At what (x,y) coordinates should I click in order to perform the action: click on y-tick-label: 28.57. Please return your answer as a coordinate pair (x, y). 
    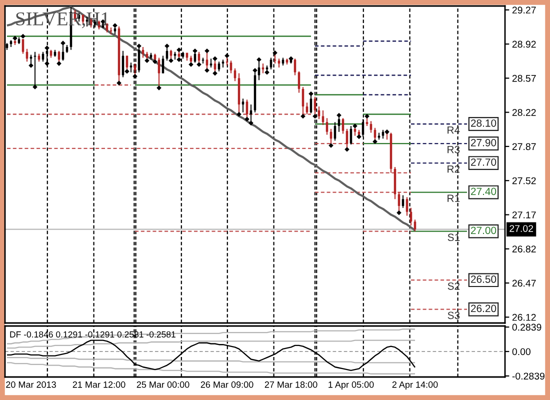
    Looking at the image, I should click on (524, 78).